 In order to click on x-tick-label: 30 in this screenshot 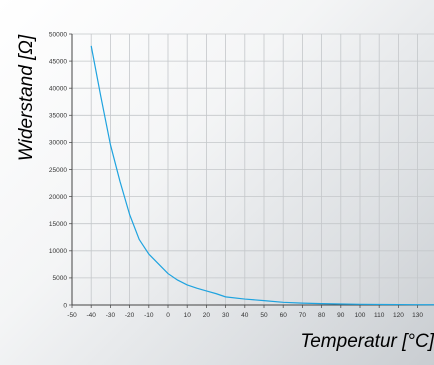, I will do `click(226, 315)`.